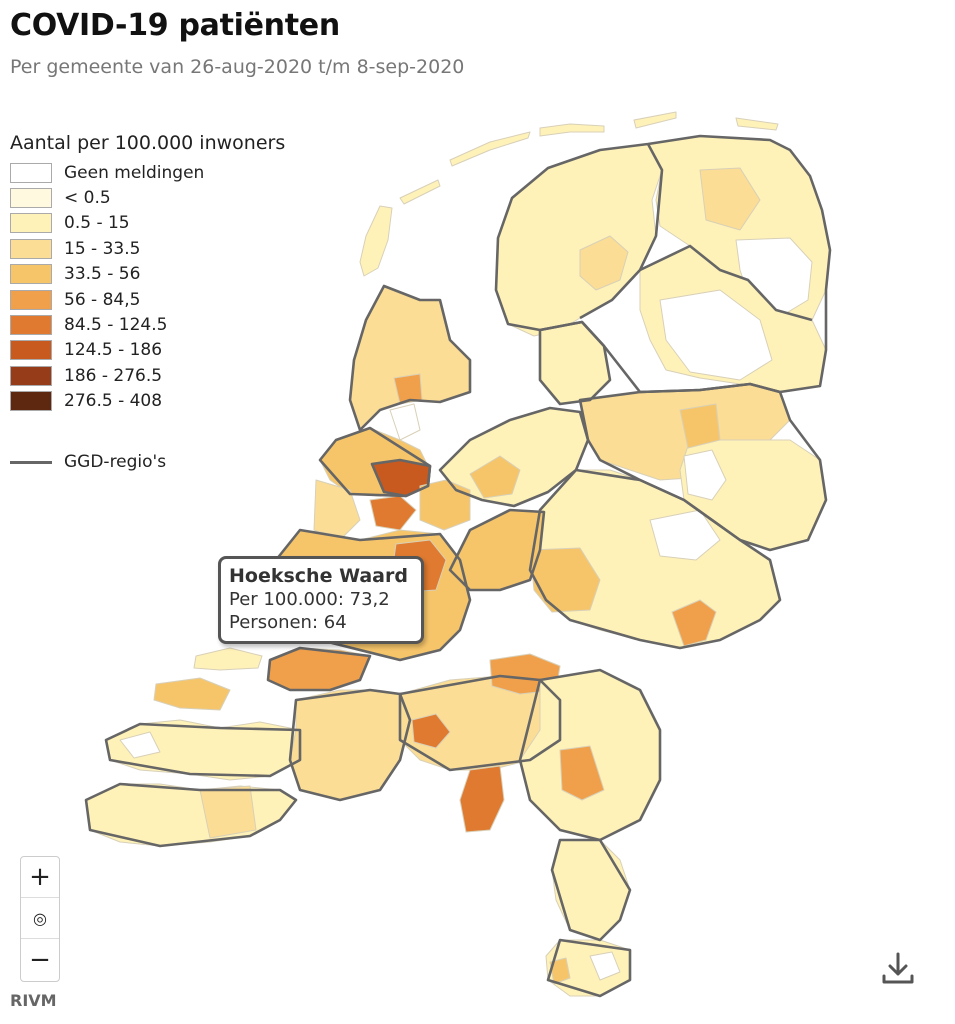 This screenshot has height=1024, width=955. What do you see at coordinates (31, 462) in the screenshot?
I see `ggd-line-swatch` at bounding box center [31, 462].